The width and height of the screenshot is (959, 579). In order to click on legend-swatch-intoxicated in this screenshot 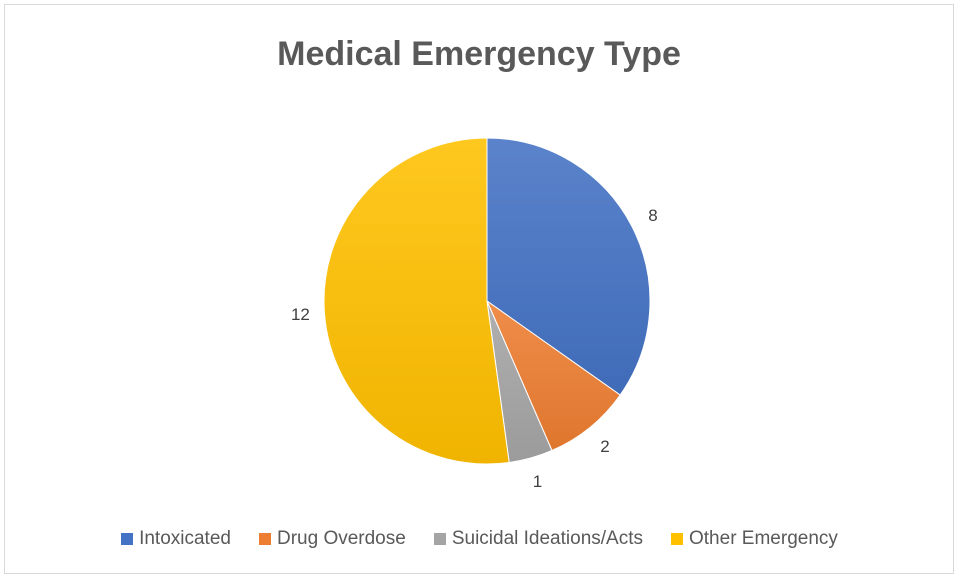, I will do `click(127, 539)`.